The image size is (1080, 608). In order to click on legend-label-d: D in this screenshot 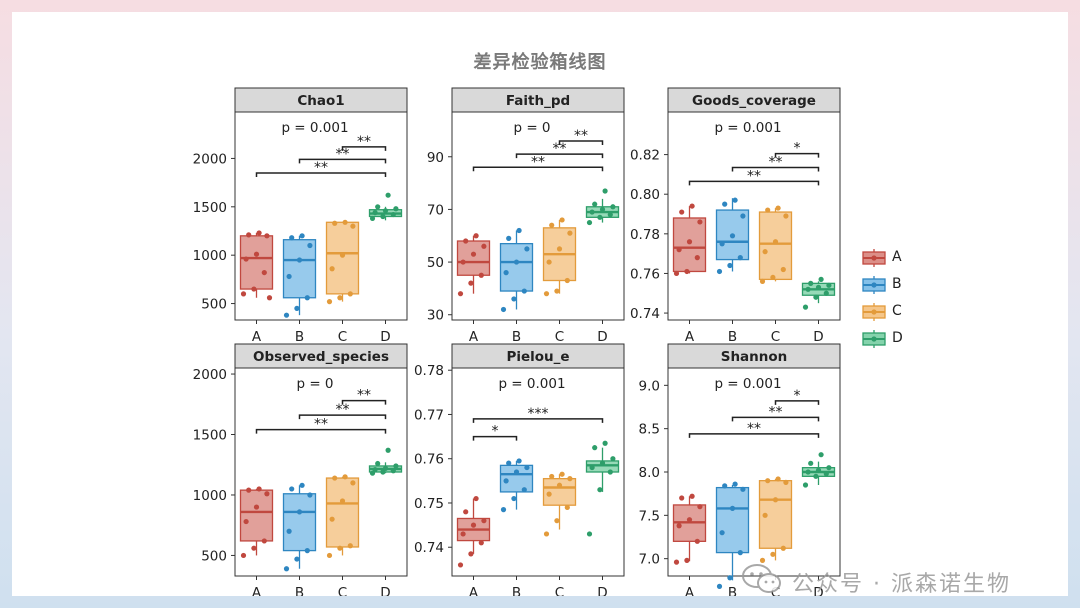, I will do `click(897, 338)`.